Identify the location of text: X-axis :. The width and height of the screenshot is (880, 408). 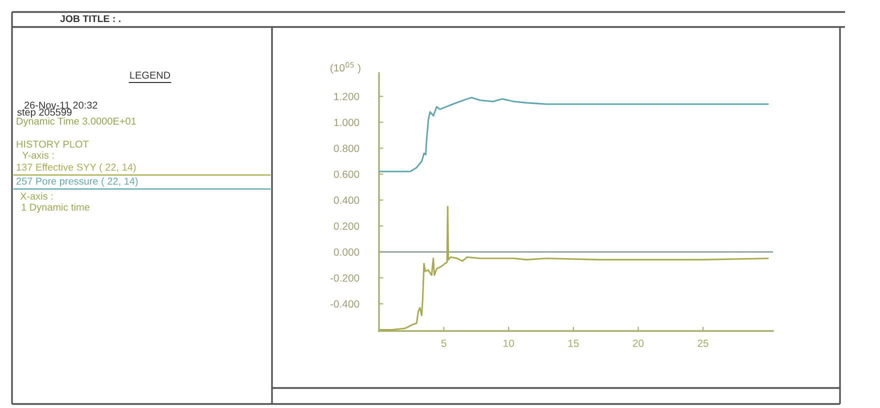
(36, 196).